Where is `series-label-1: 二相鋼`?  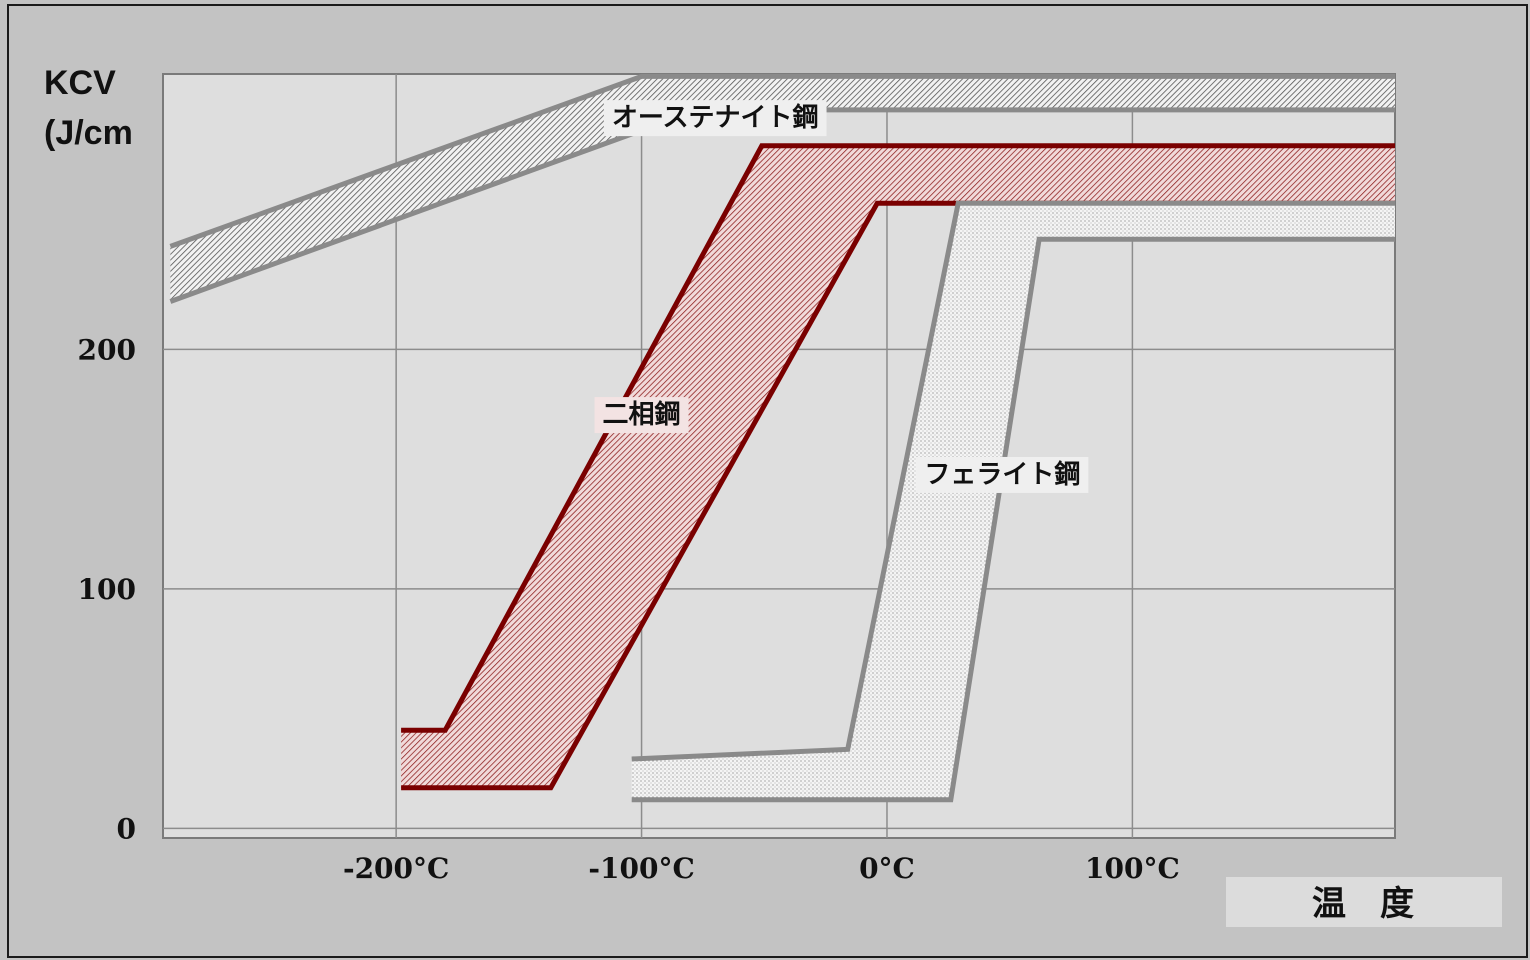
series-label-1: 二相鋼 is located at coordinates (642, 415).